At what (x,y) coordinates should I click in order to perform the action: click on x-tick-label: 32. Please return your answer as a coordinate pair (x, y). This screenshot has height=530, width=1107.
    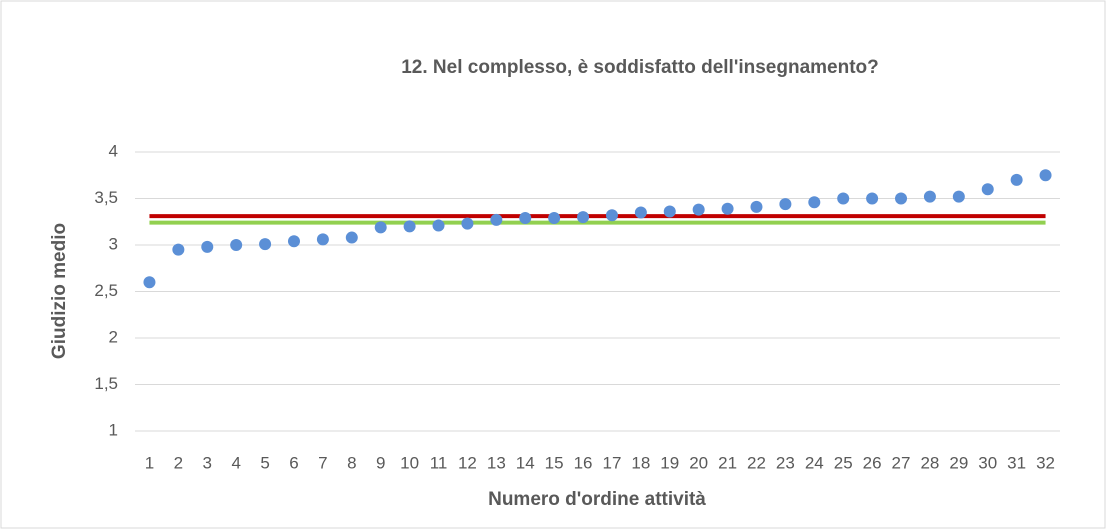
    Looking at the image, I should click on (1045, 462).